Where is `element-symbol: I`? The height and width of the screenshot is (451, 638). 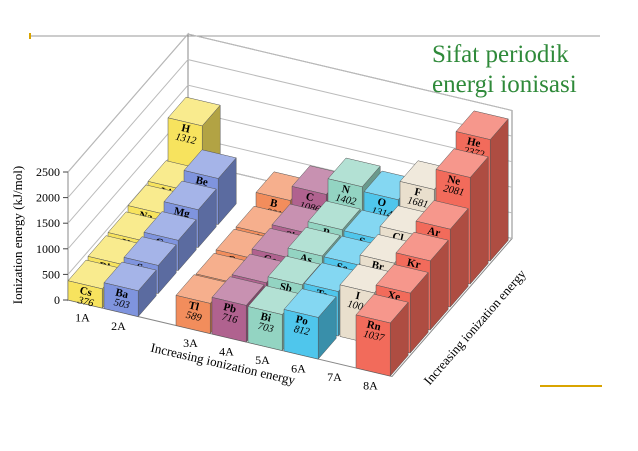
element-symbol: I is located at coordinates (357, 296).